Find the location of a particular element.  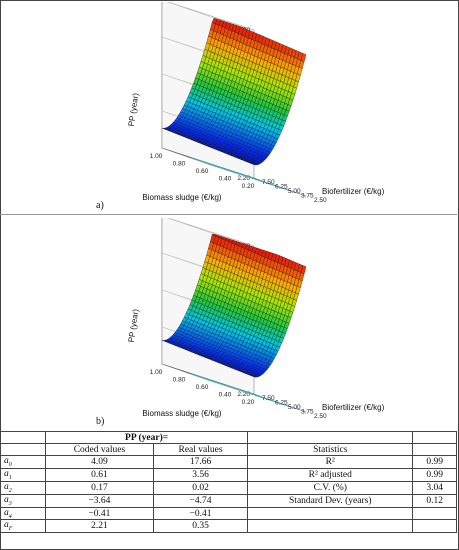

stat-name-cell: R² adjusted is located at coordinates (330, 474).